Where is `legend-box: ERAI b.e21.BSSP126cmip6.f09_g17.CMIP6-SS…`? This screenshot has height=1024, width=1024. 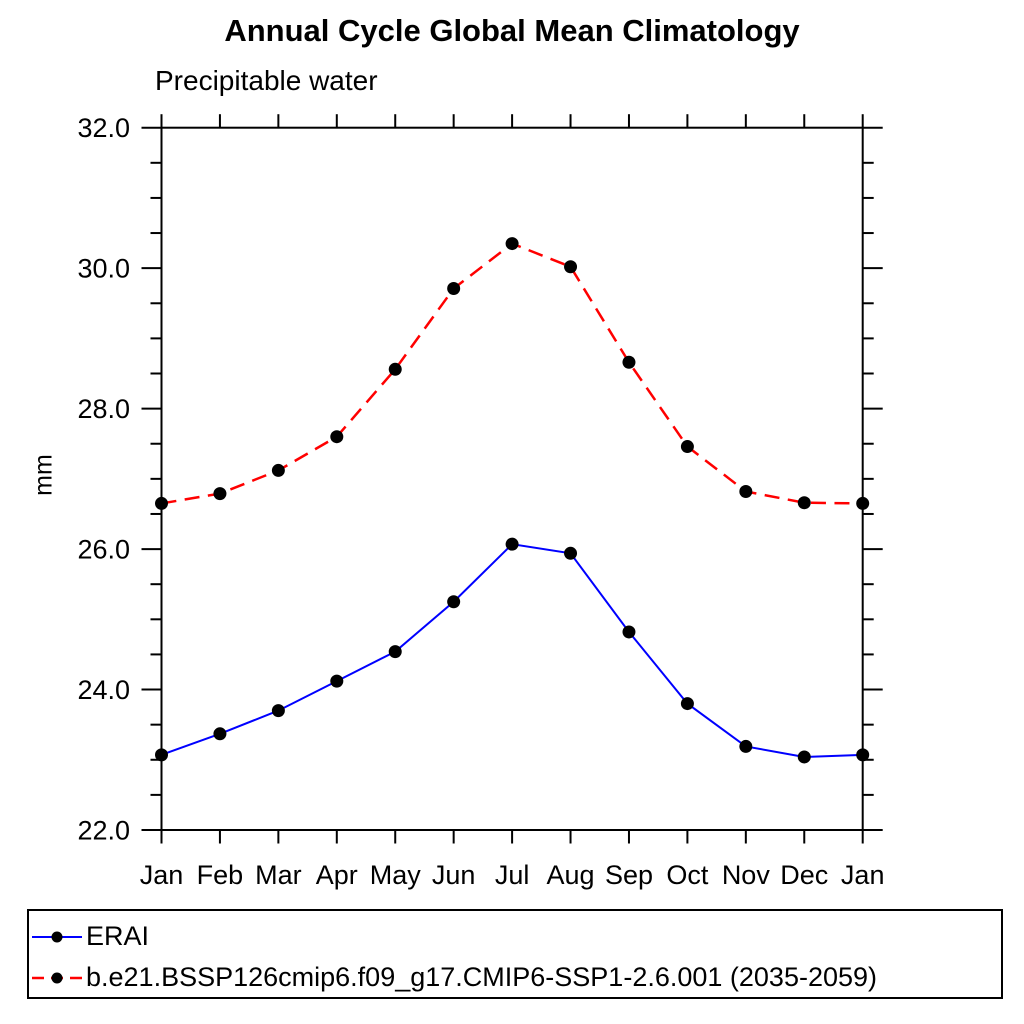 legend-box: ERAI b.e21.BSSP126cmip6.f09_g17.CMIP6-SS… is located at coordinates (515, 954).